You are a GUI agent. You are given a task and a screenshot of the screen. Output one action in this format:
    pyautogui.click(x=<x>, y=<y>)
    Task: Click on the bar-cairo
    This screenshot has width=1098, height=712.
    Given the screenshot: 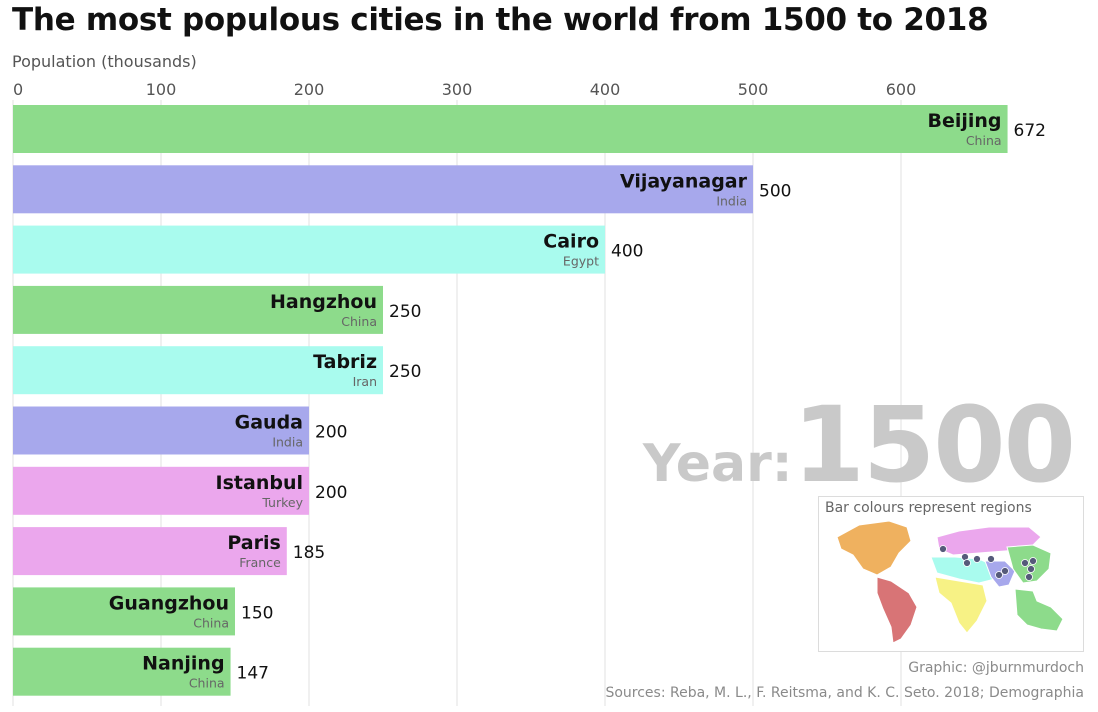 What is the action you would take?
    pyautogui.click(x=309, y=249)
    